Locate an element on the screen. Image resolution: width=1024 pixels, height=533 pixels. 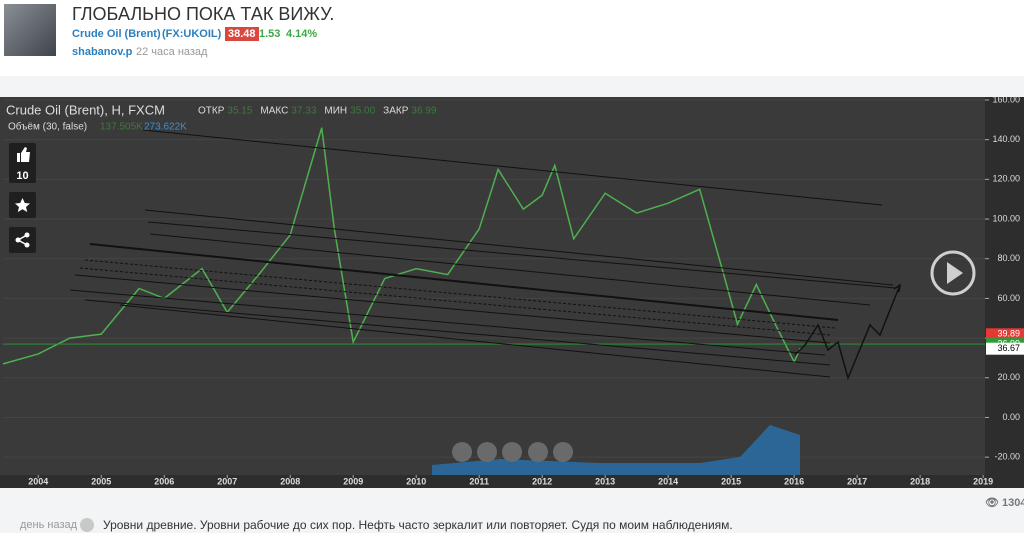
change: 1.53 is located at coordinates (270, 34).